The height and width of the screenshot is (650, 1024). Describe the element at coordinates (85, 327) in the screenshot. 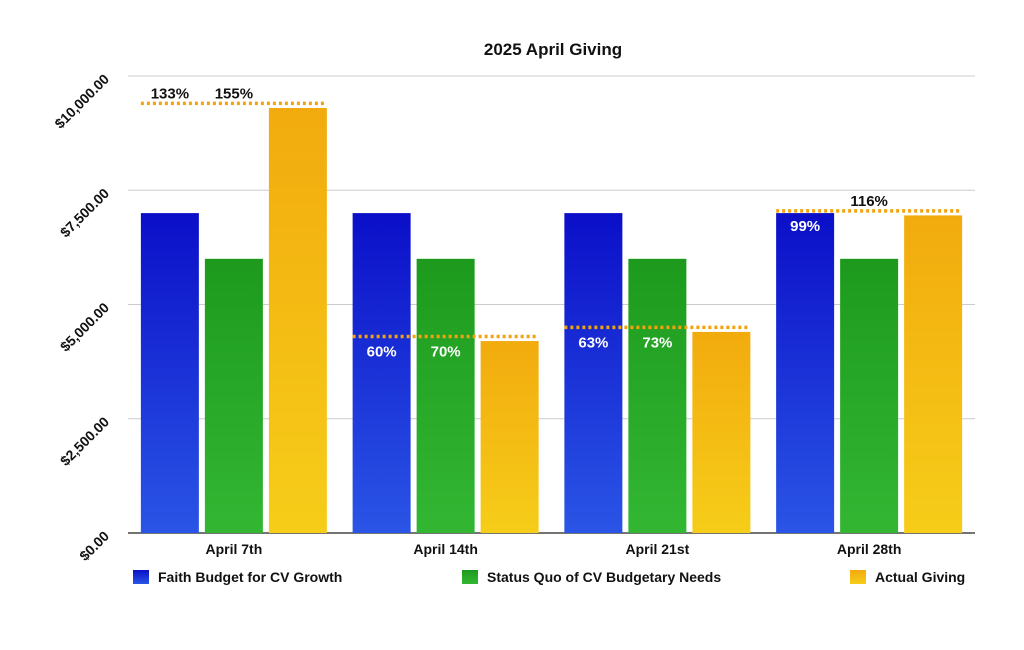

I see `y-tick-label: $5,000.00` at that location.